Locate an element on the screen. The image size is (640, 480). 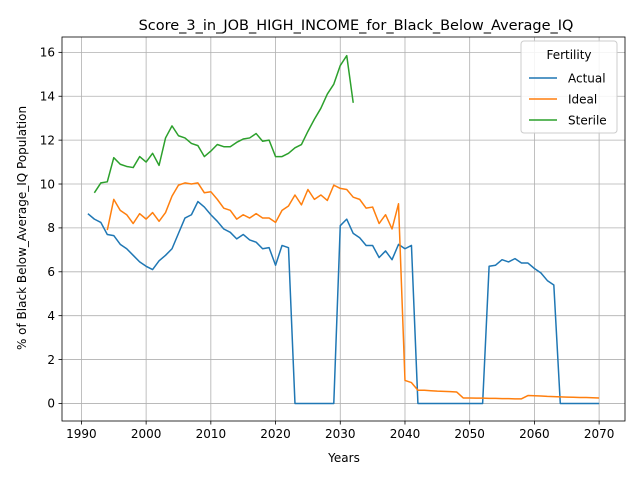
x-tick-label: 2060 is located at coordinates (534, 434).